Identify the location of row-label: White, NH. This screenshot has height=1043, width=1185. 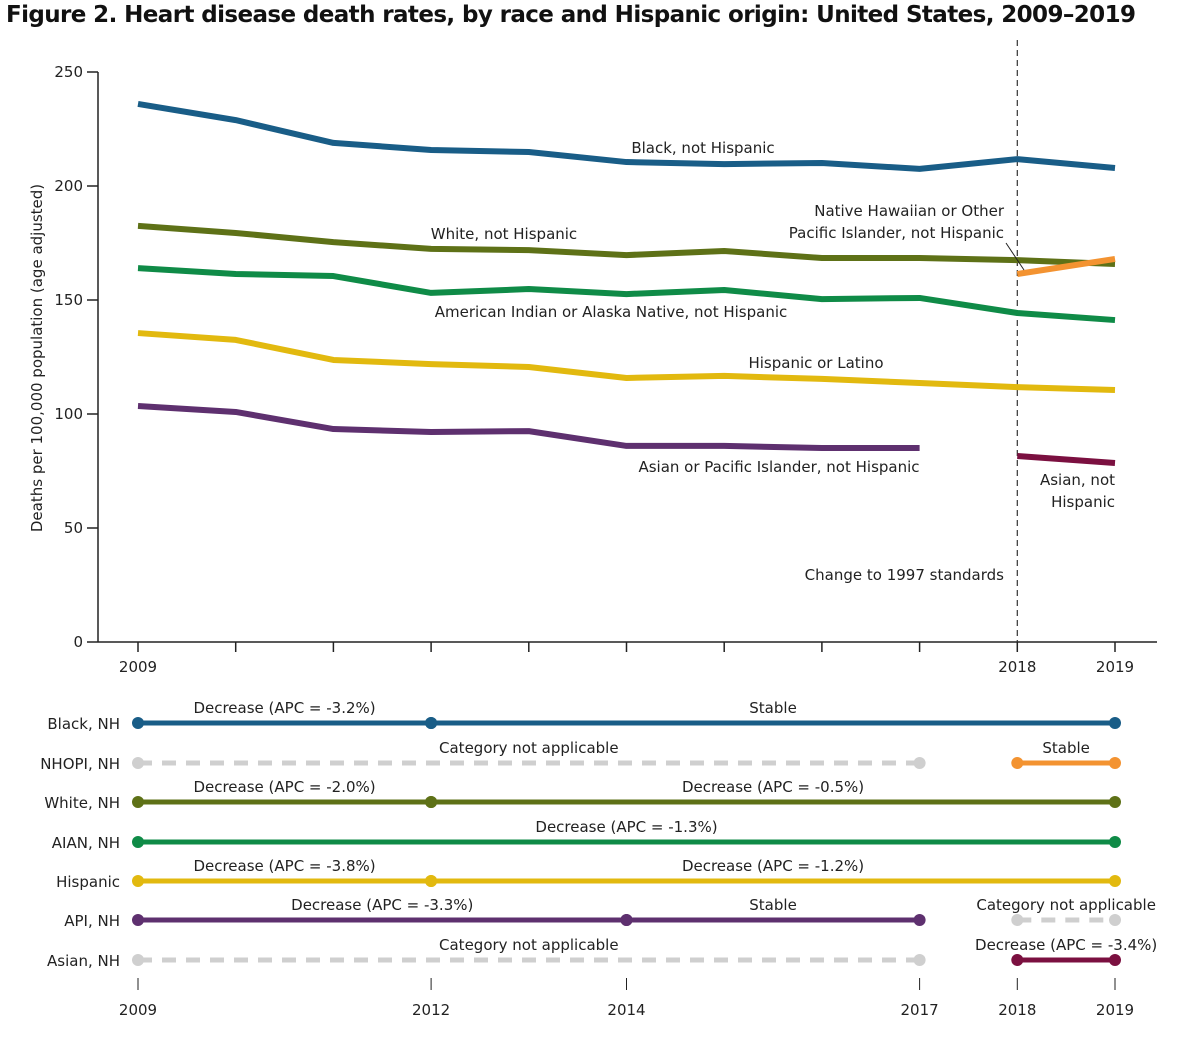
(82, 803).